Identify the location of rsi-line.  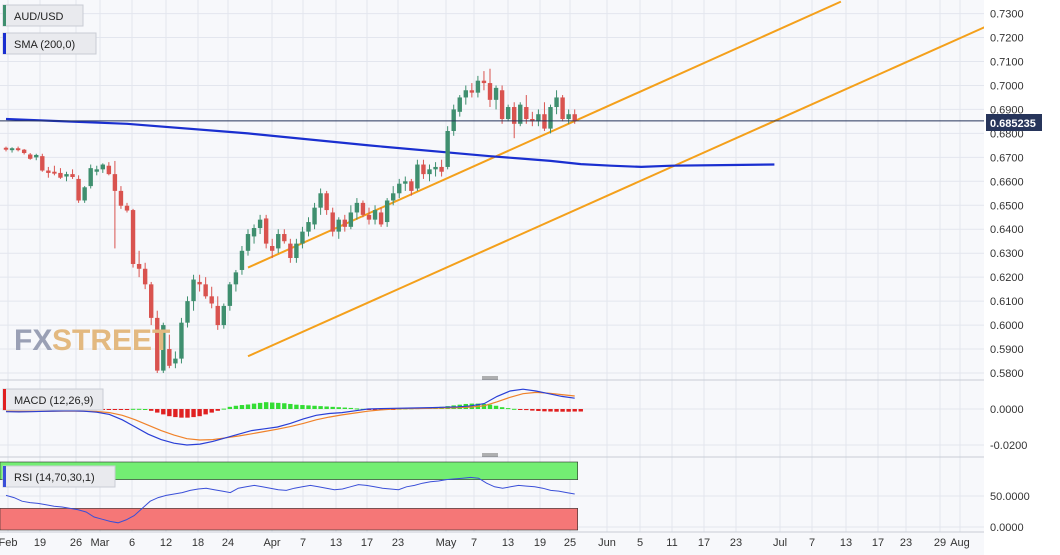
(290, 500).